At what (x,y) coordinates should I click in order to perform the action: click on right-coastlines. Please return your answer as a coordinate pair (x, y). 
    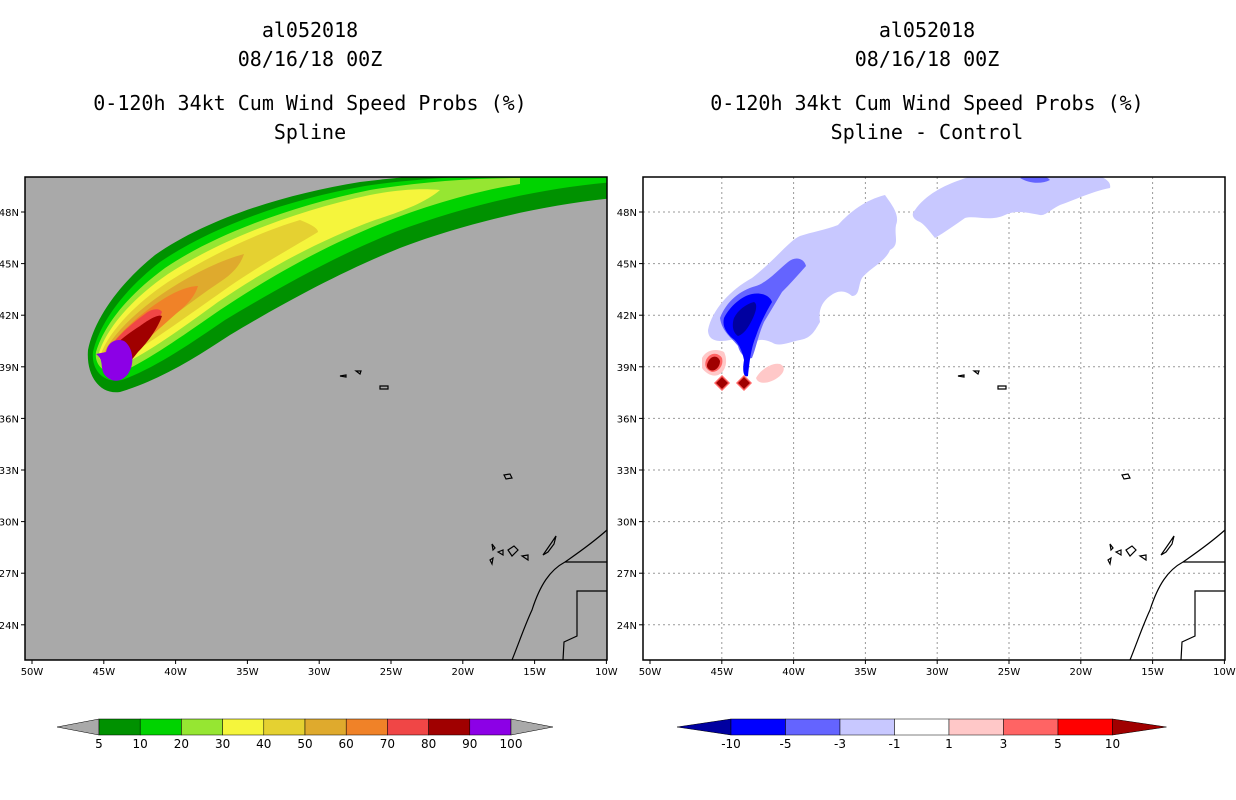
    Looking at the image, I should click on (1091, 515).